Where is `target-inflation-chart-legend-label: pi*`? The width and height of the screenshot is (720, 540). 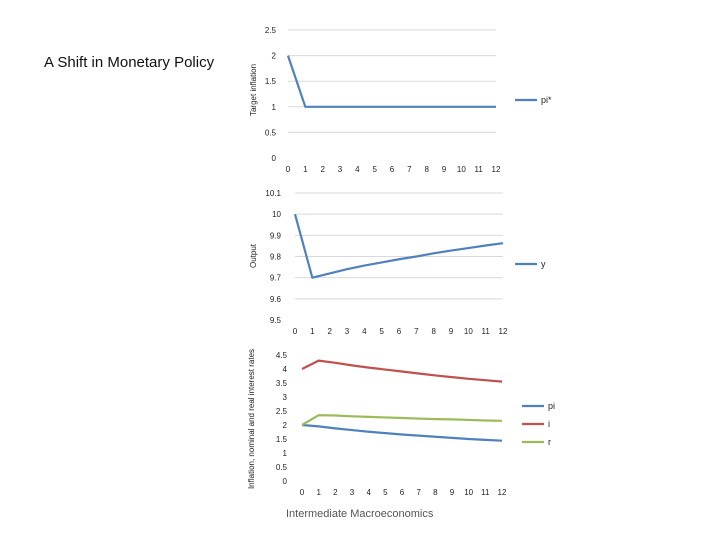 target-inflation-chart-legend-label: pi* is located at coordinates (546, 100).